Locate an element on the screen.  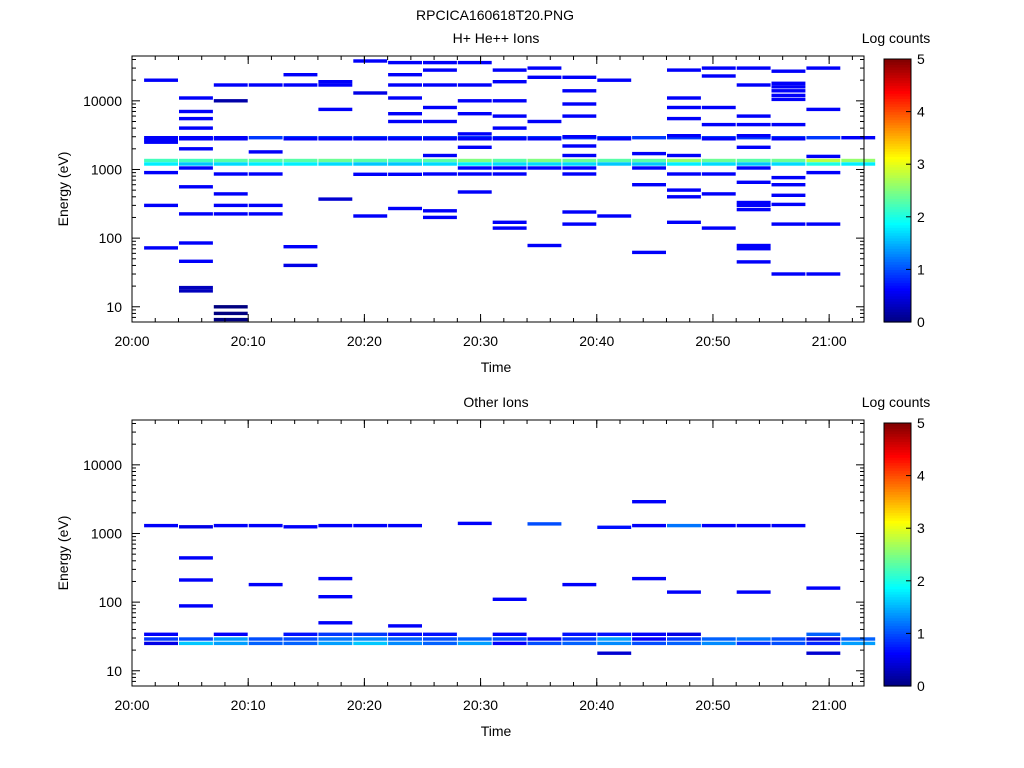
x-tick-label: 20:40 is located at coordinates (596, 341).